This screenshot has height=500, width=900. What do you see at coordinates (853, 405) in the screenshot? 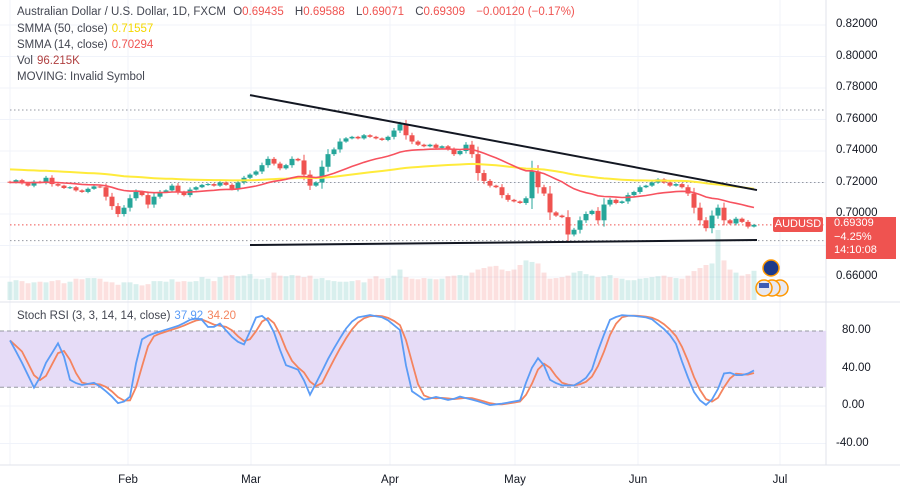
I see `stoch-tick-label: 0.00` at bounding box center [853, 405].